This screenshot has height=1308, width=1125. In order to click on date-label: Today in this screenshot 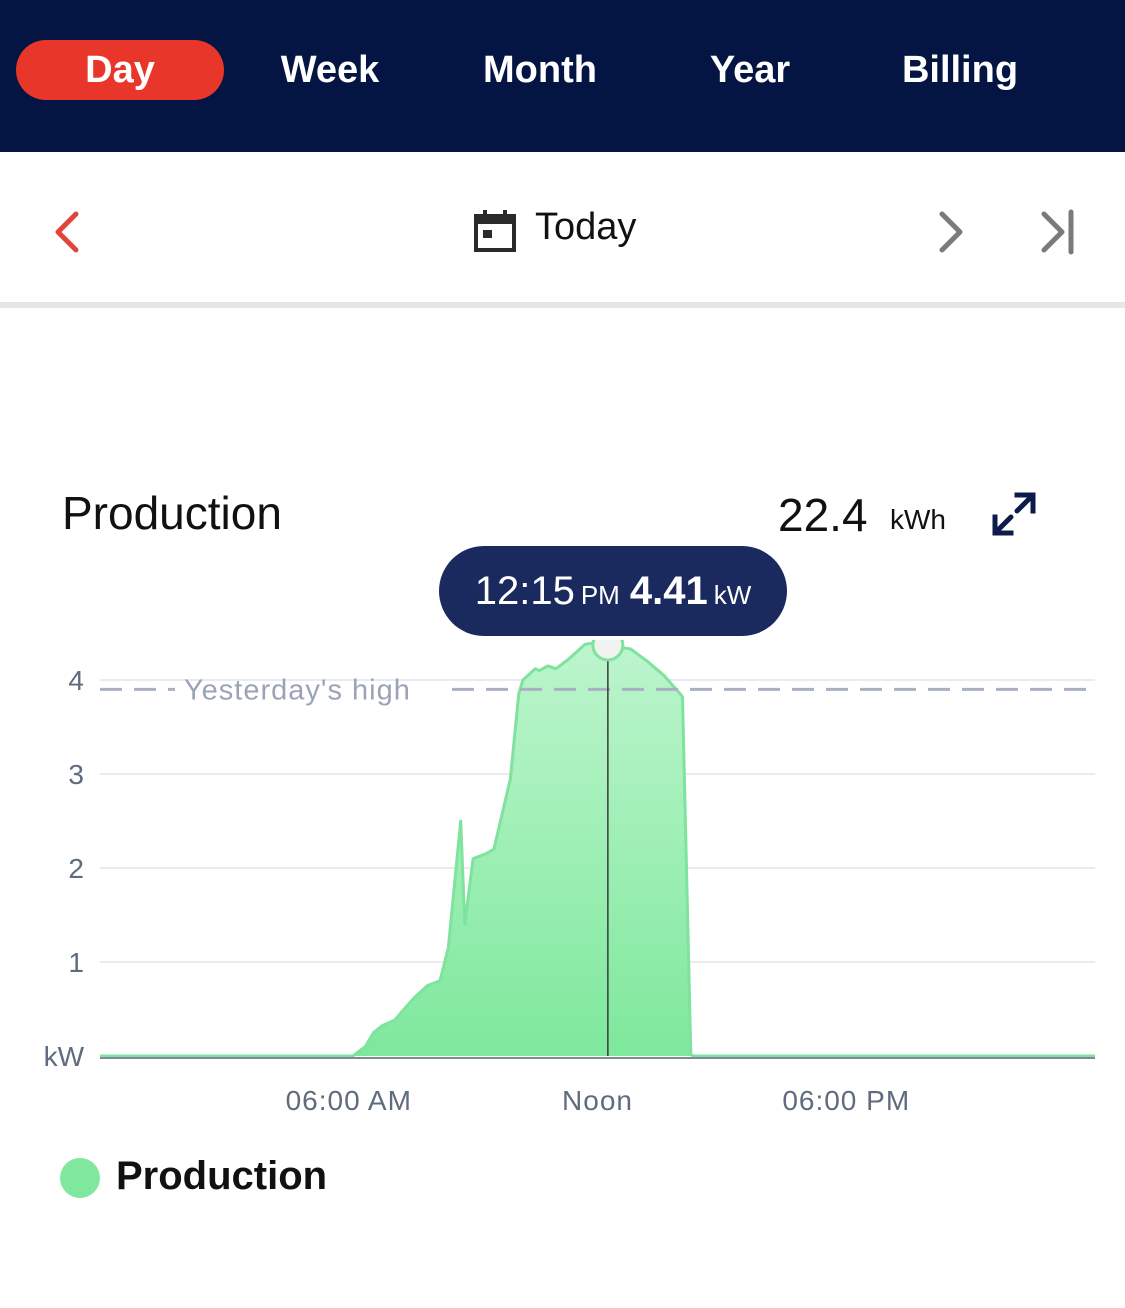, I will do `click(586, 227)`.